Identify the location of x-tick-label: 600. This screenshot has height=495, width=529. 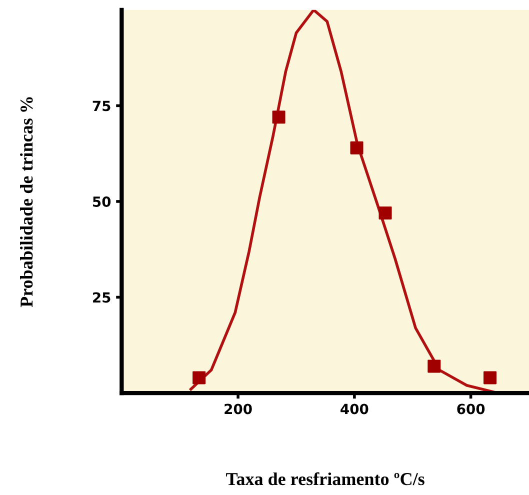
(471, 409).